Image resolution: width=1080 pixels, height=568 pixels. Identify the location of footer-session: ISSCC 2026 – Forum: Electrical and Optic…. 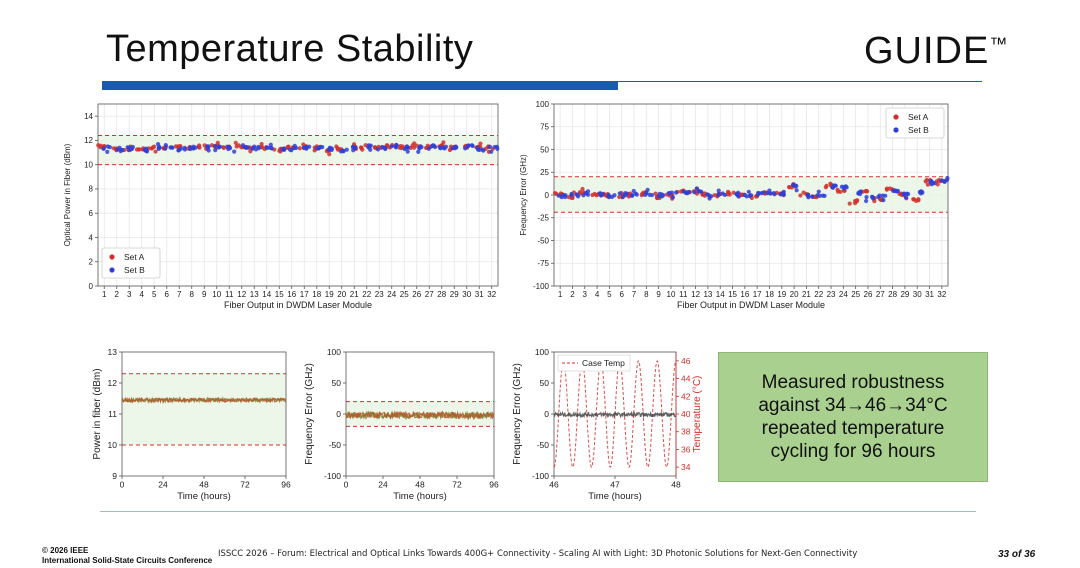
(538, 554).